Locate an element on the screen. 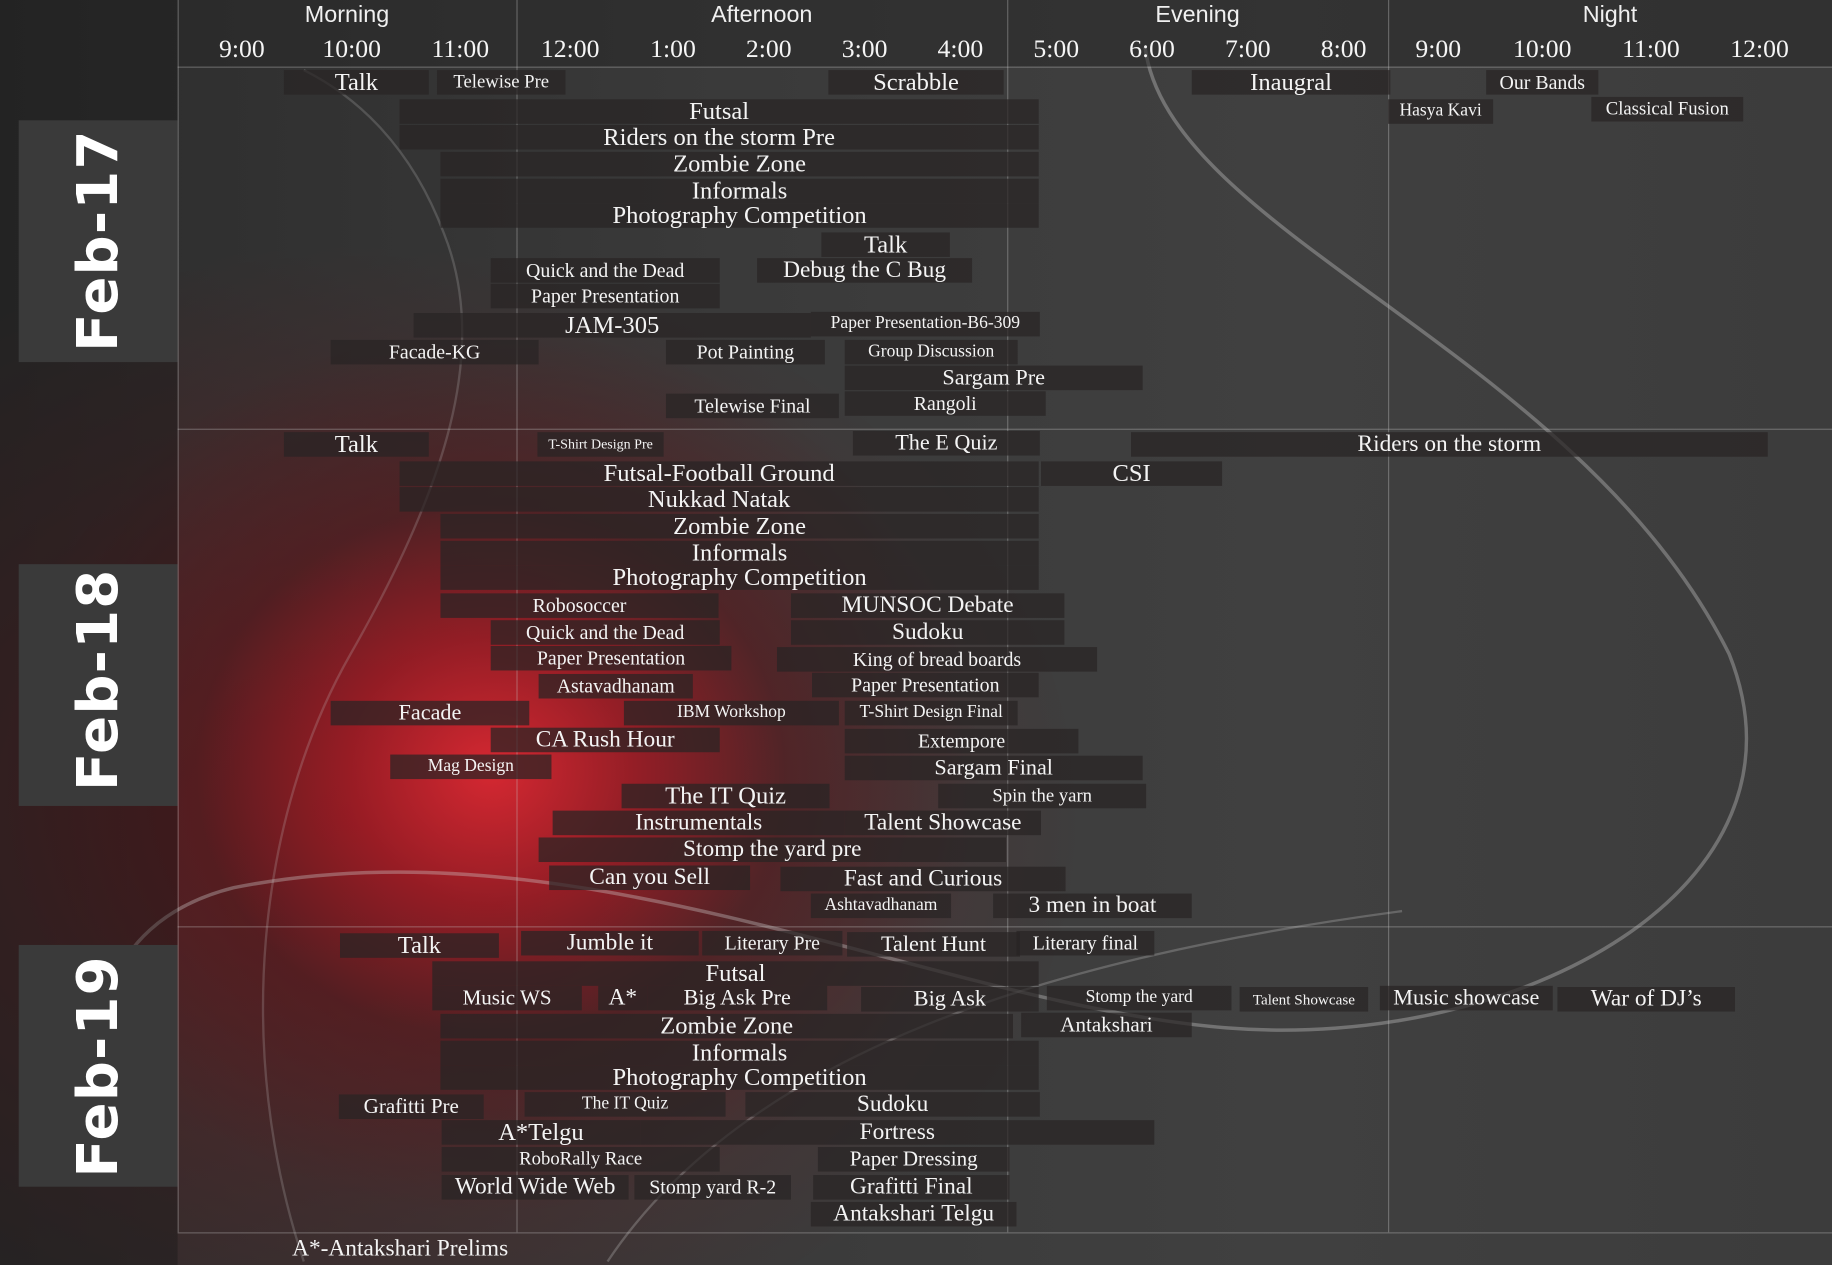 This screenshot has width=1832, height=1265. time-label: 5:00 is located at coordinates (1056, 48).